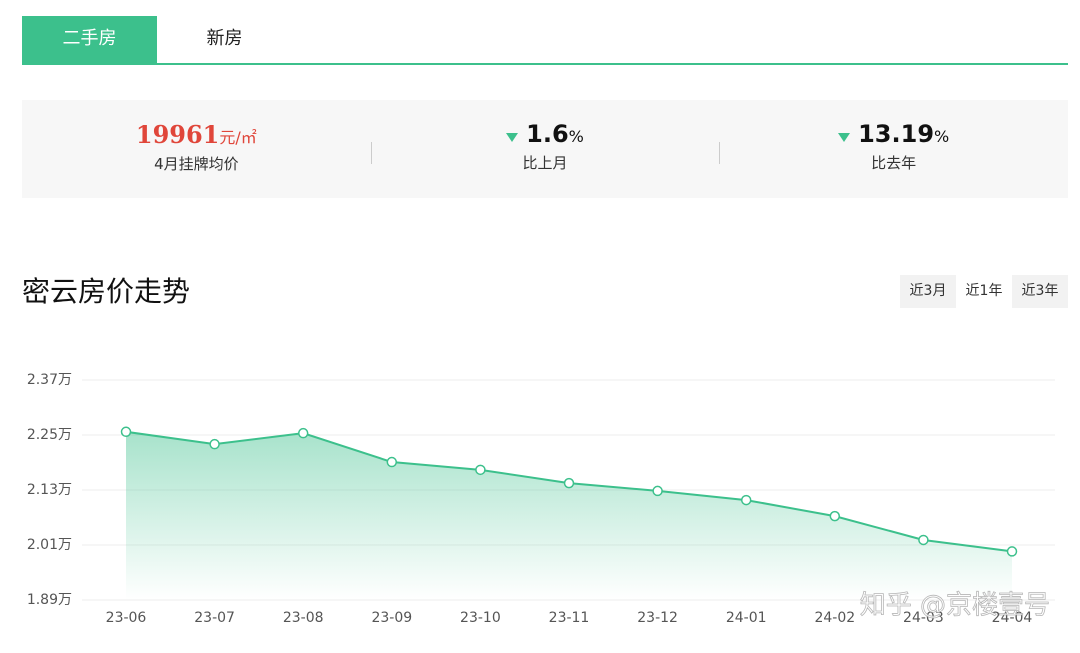 The width and height of the screenshot is (1080, 653). I want to click on range-button: 近3月, so click(928, 291).